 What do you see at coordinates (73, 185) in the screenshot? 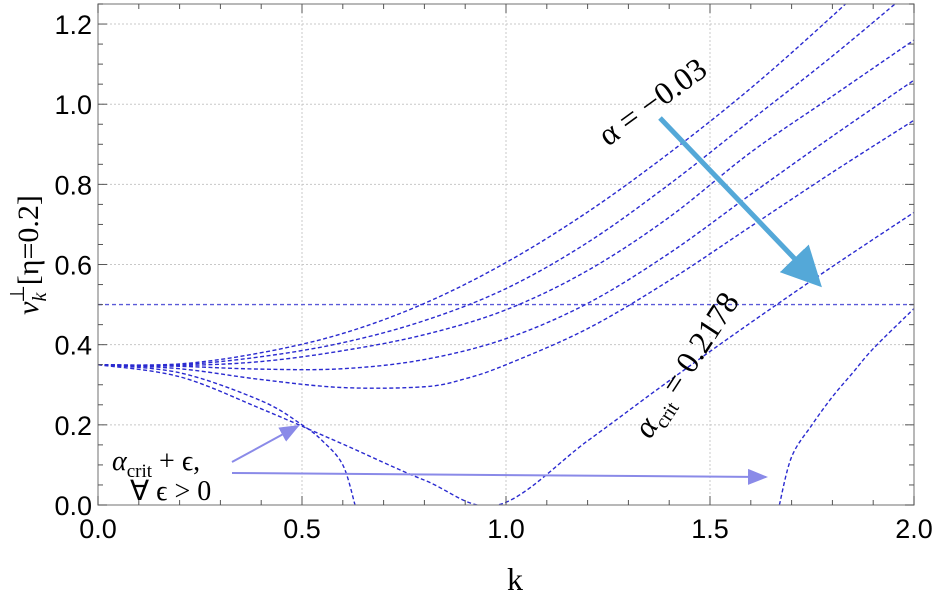
I see `y-tick-label: 0.8` at bounding box center [73, 185].